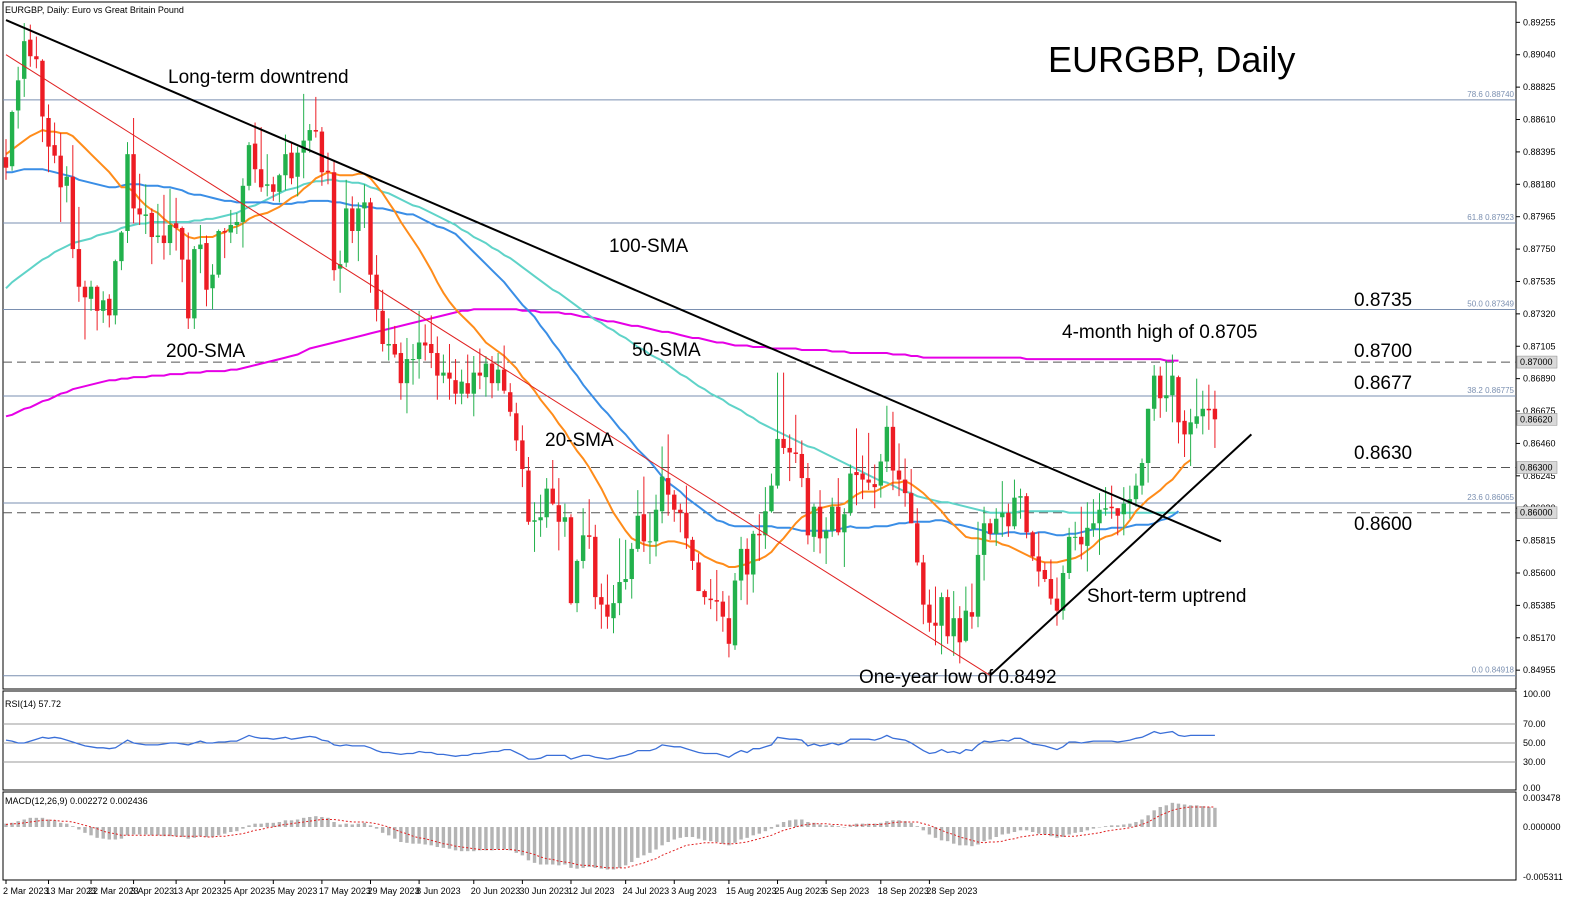  Describe the element at coordinates (1490, 303) in the screenshot. I see `fib-label: 50.0 0.87349` at that location.